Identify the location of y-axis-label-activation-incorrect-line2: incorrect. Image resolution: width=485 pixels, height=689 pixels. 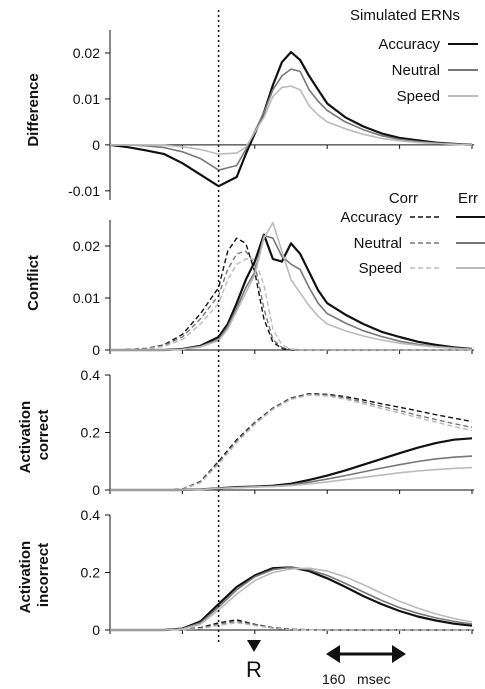
(43, 575).